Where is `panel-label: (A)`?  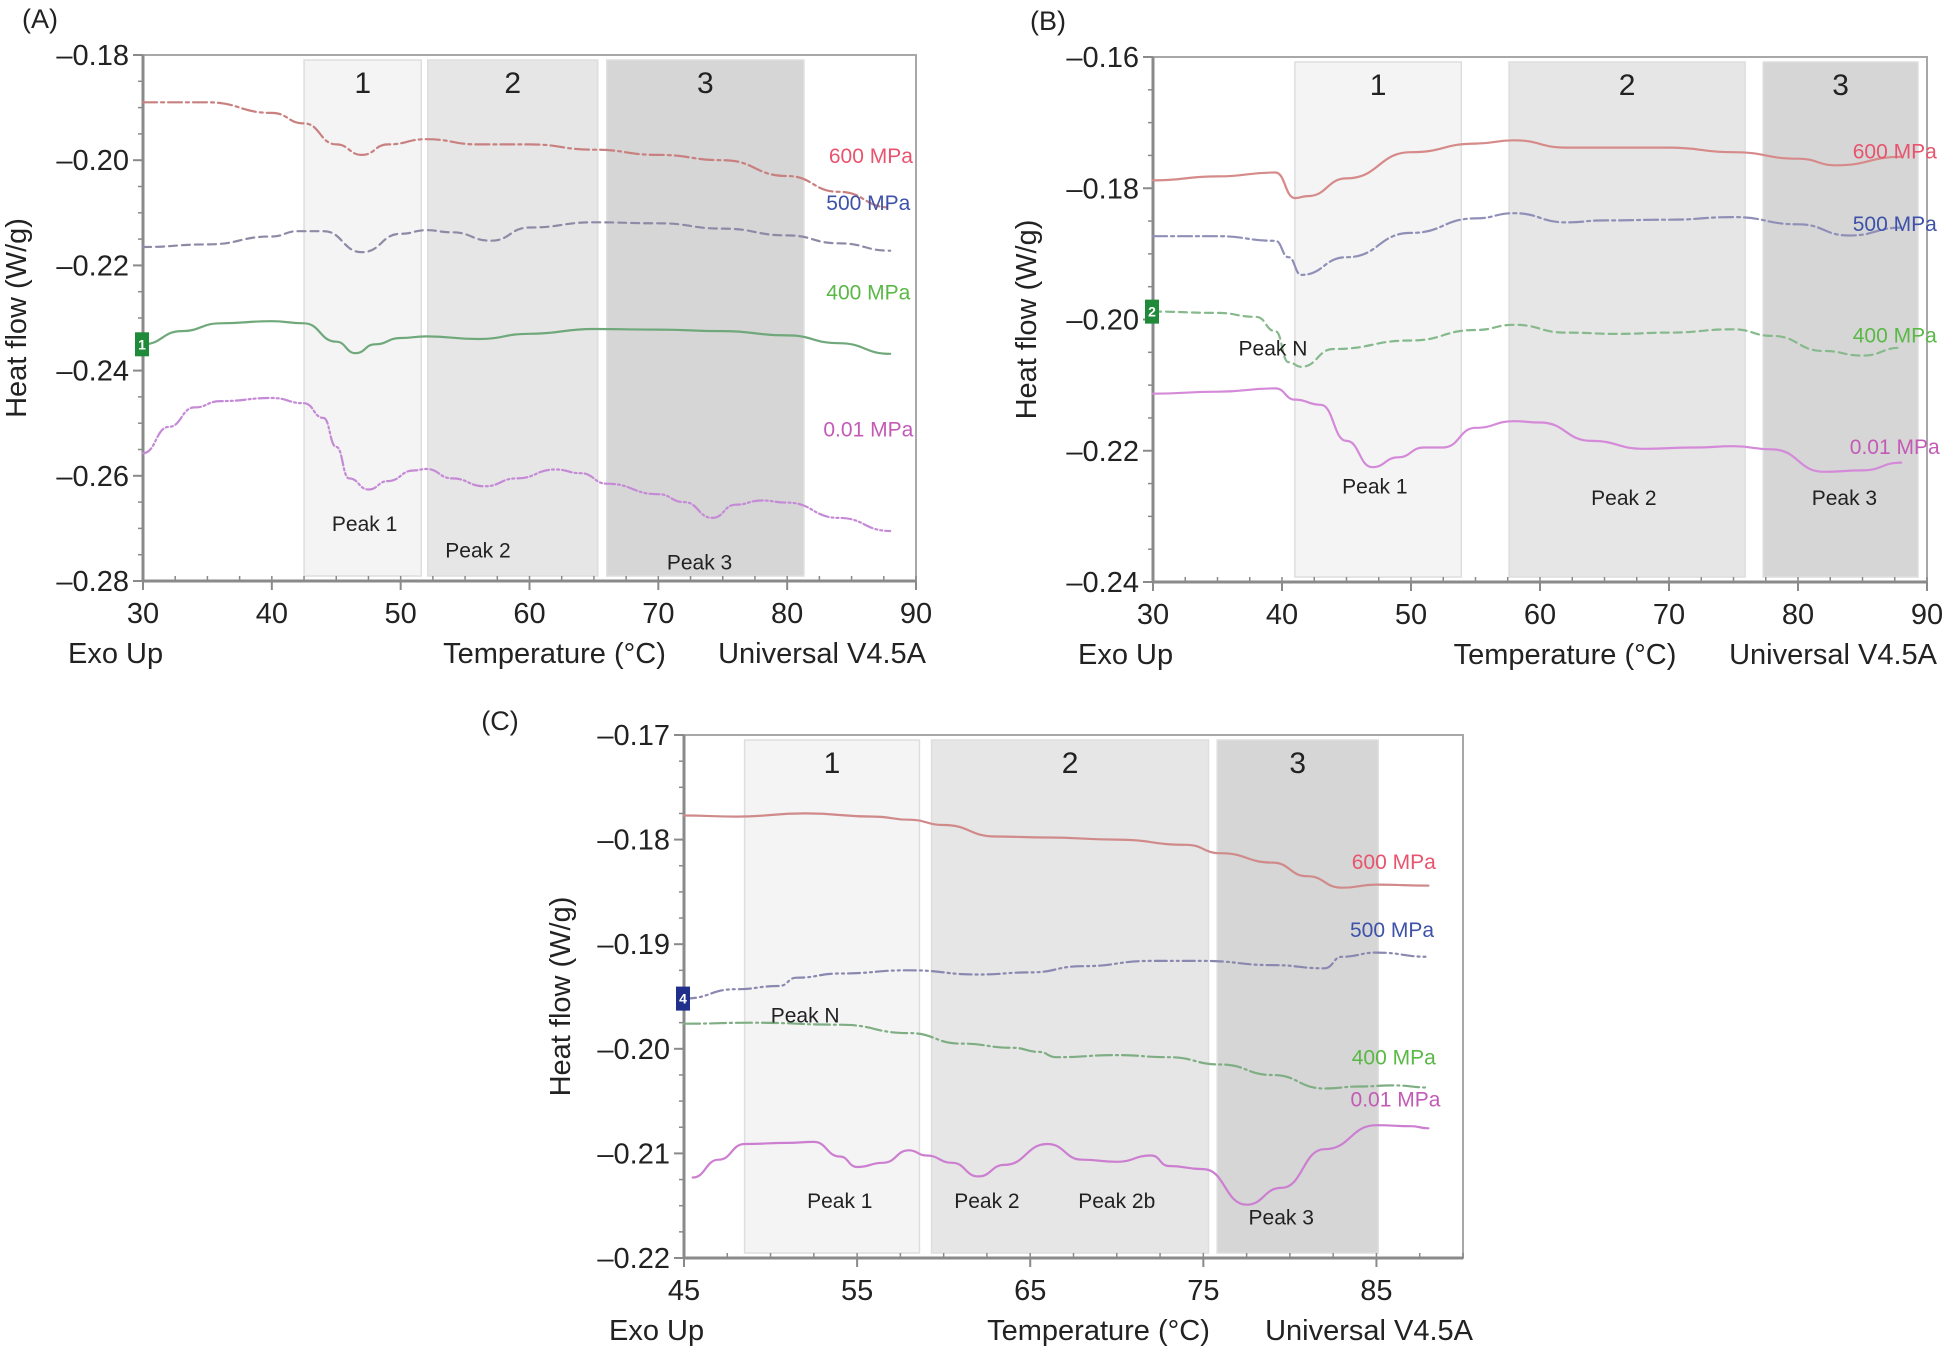
panel-label: (A) is located at coordinates (40, 19).